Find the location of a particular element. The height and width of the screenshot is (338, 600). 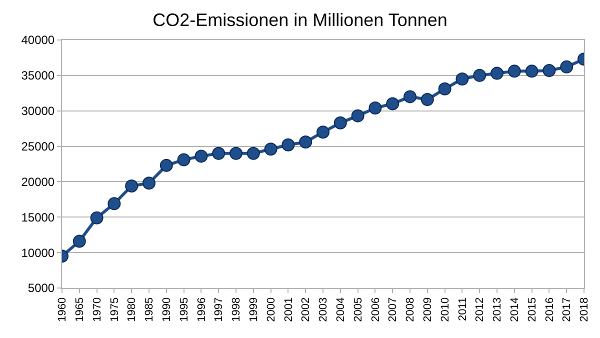

x-tick-label: 2013 is located at coordinates (498, 309).